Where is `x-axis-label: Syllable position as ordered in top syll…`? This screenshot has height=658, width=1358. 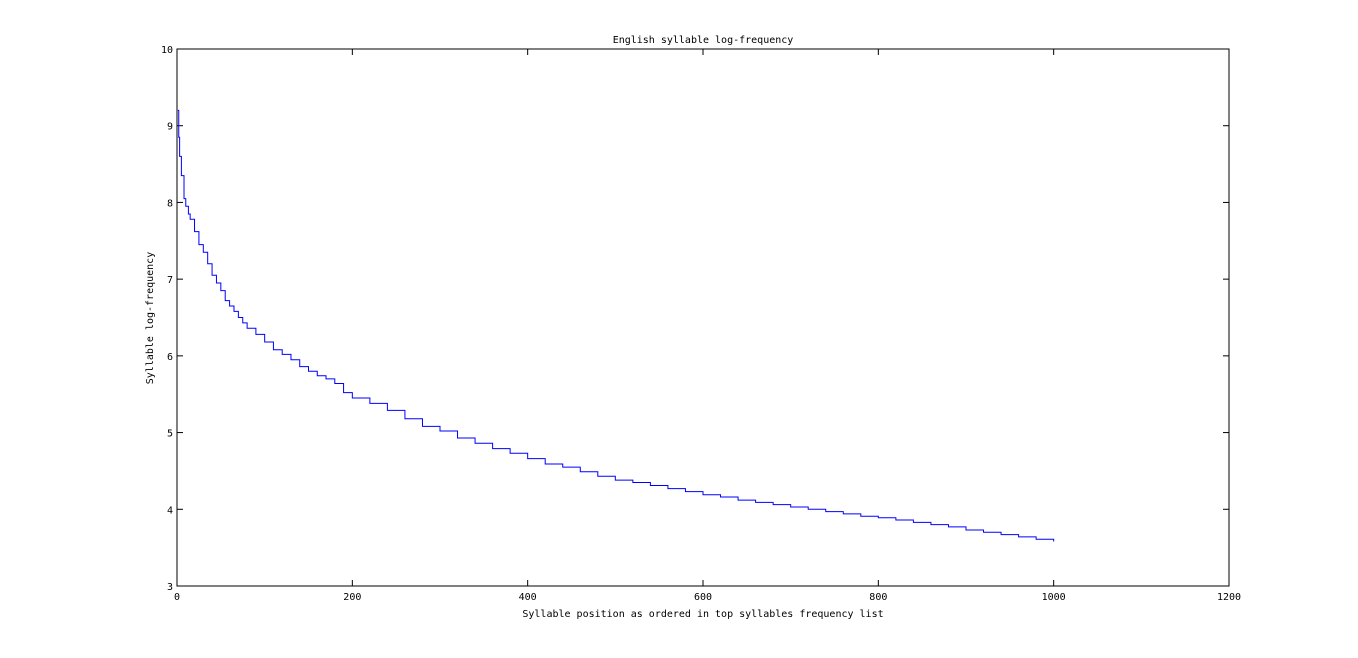 x-axis-label: Syllable position as ordered in top syll… is located at coordinates (702, 614).